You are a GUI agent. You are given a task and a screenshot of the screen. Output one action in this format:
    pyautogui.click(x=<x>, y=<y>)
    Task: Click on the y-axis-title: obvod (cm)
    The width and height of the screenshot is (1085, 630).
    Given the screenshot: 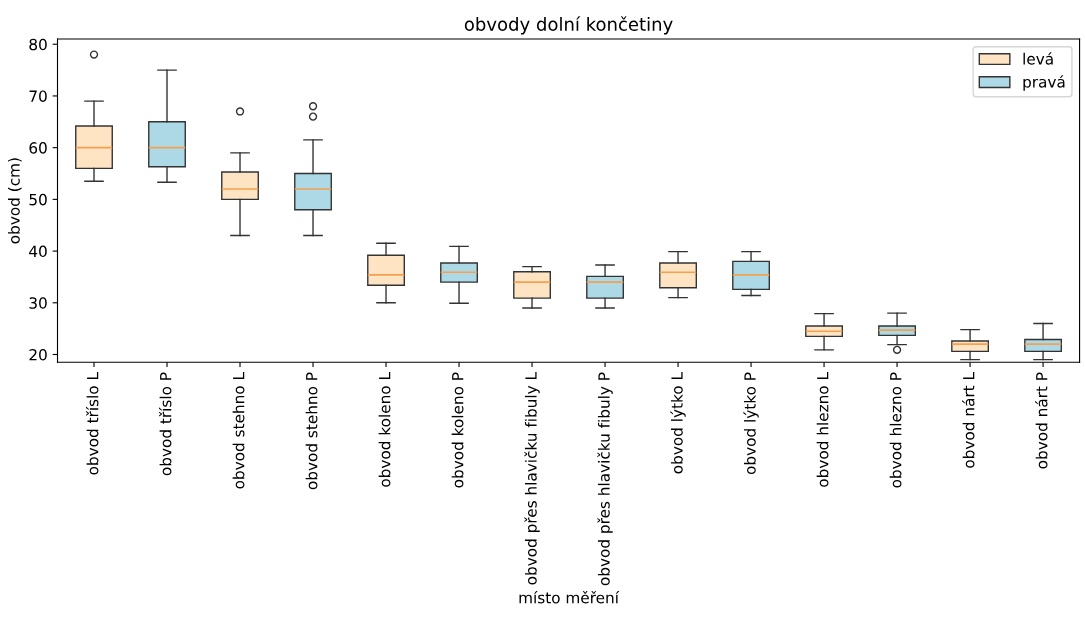 What is the action you would take?
    pyautogui.click(x=15, y=201)
    